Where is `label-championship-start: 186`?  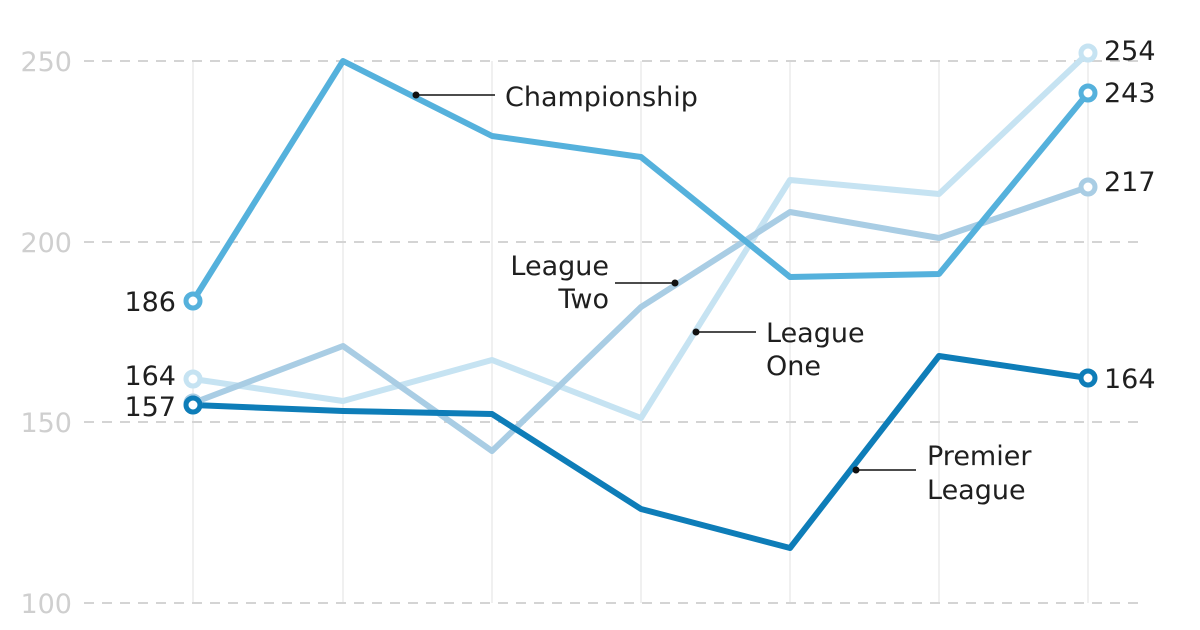
label-championship-start: 186 is located at coordinates (150, 302).